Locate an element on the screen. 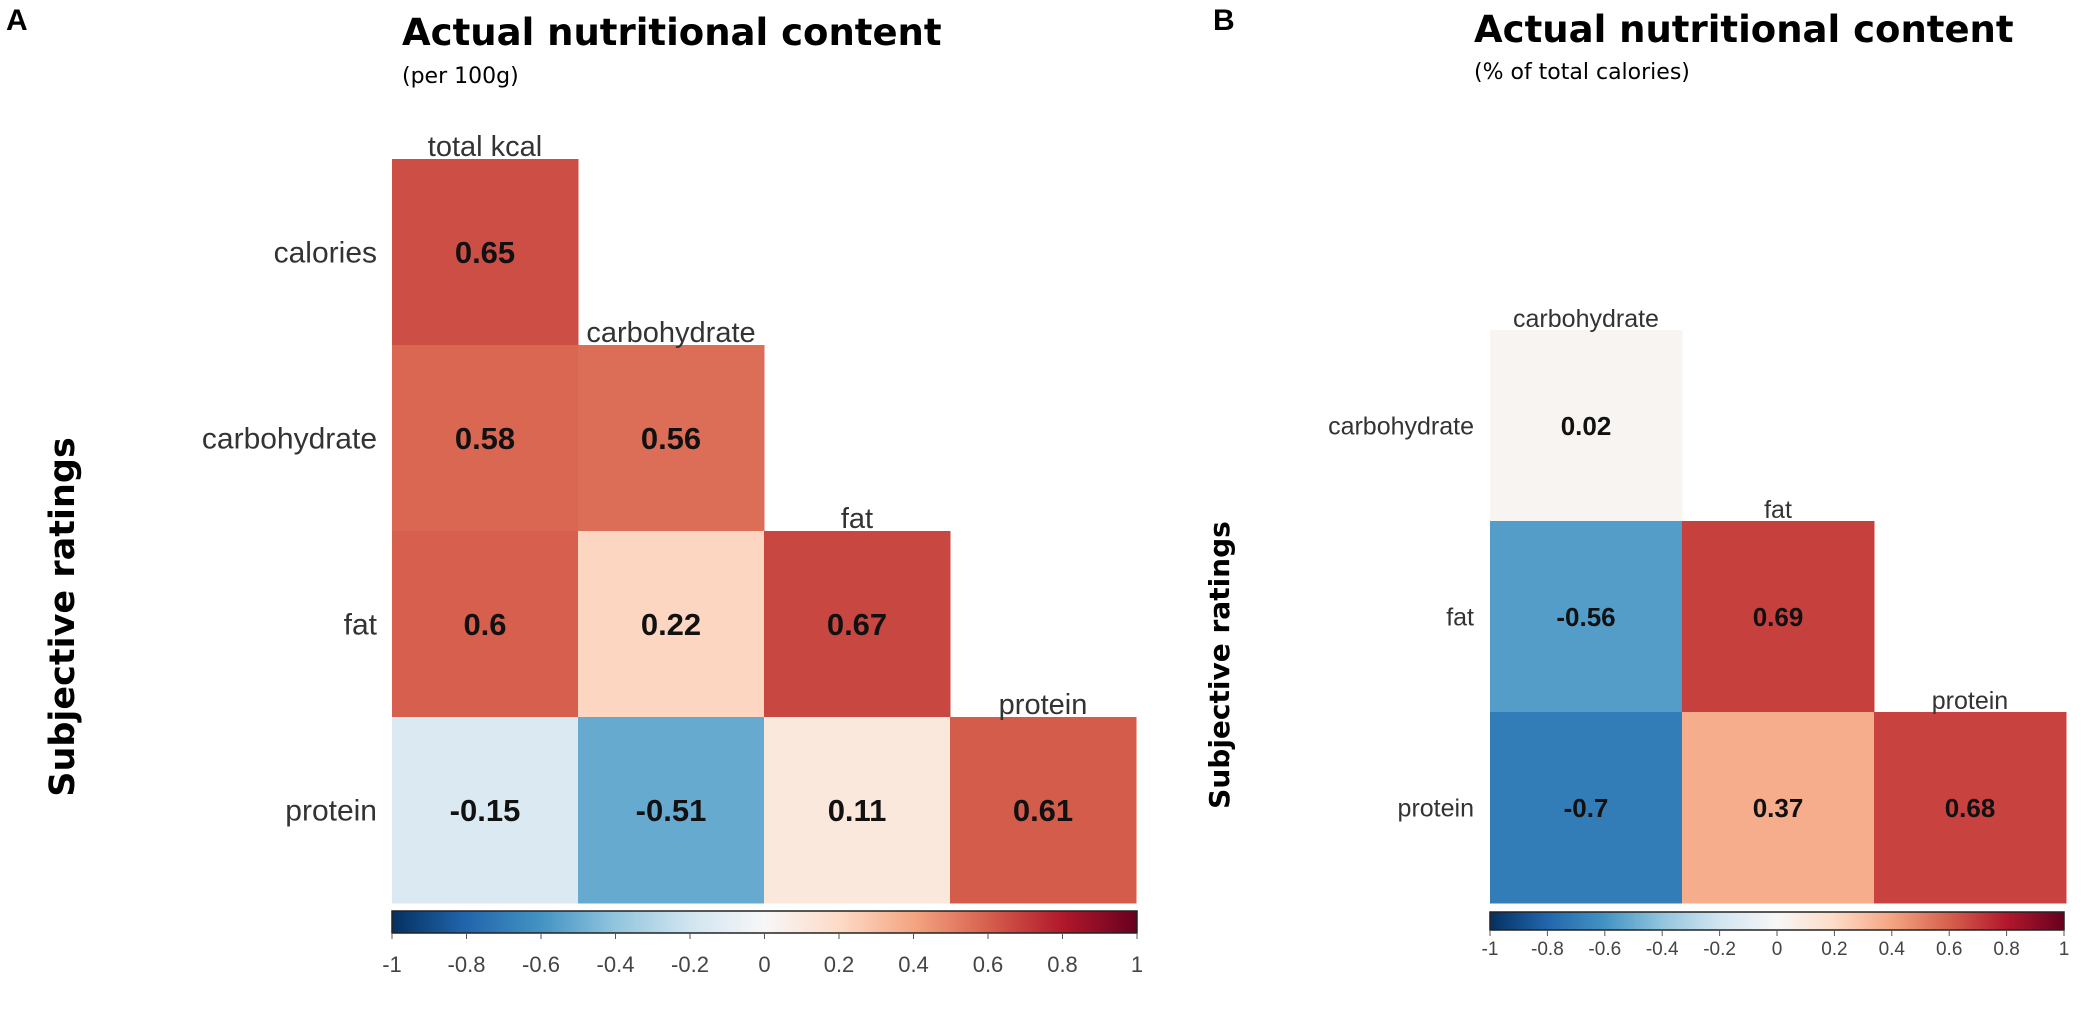 The height and width of the screenshot is (1029, 2096). panel-letter-b: B is located at coordinates (1224, 20).